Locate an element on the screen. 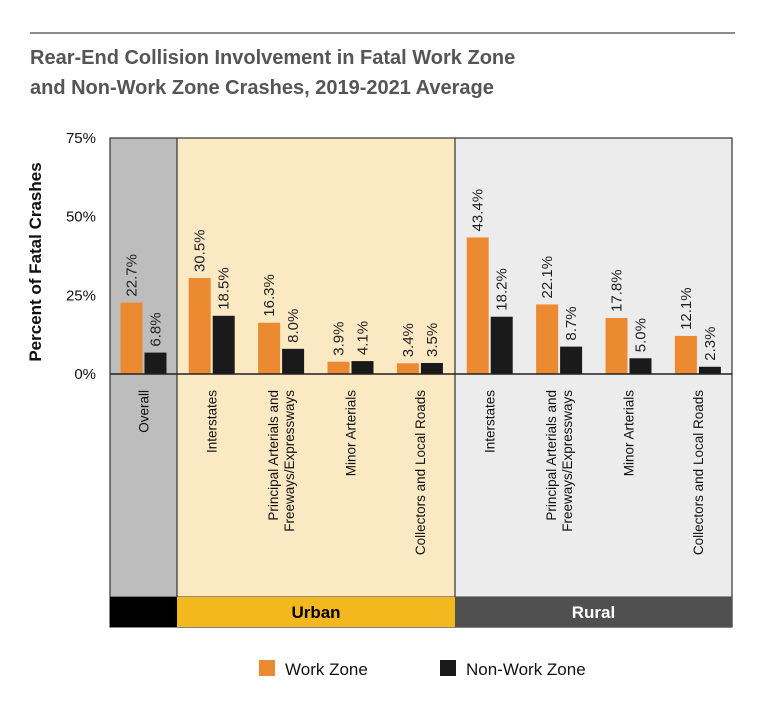 The height and width of the screenshot is (722, 768). category-label-4-line-0: Collectors and Local Roads is located at coordinates (420, 472).